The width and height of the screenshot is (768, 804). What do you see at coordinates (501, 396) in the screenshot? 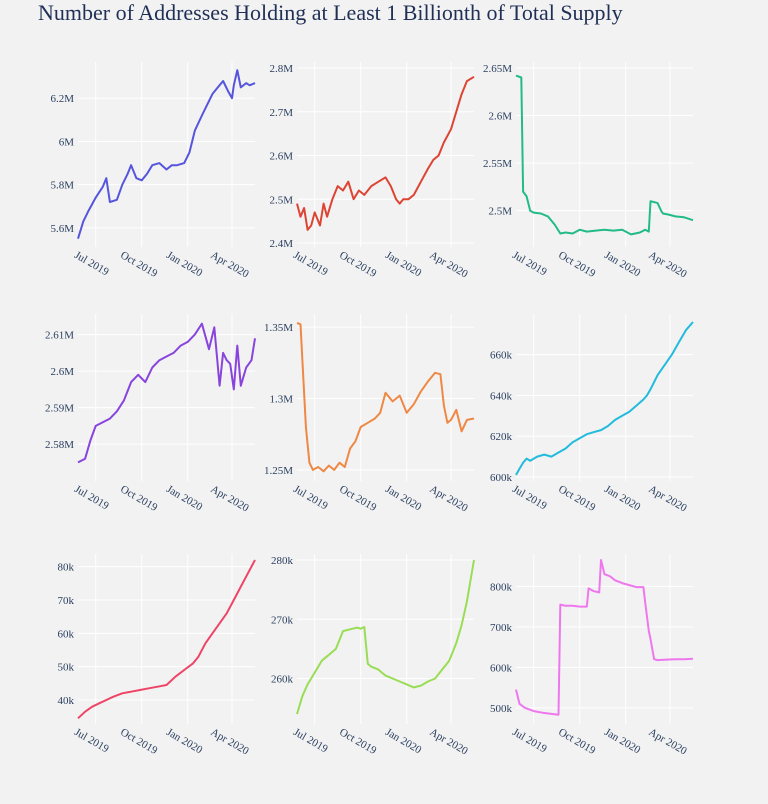
I see `y-tick-label: 640k` at bounding box center [501, 396].